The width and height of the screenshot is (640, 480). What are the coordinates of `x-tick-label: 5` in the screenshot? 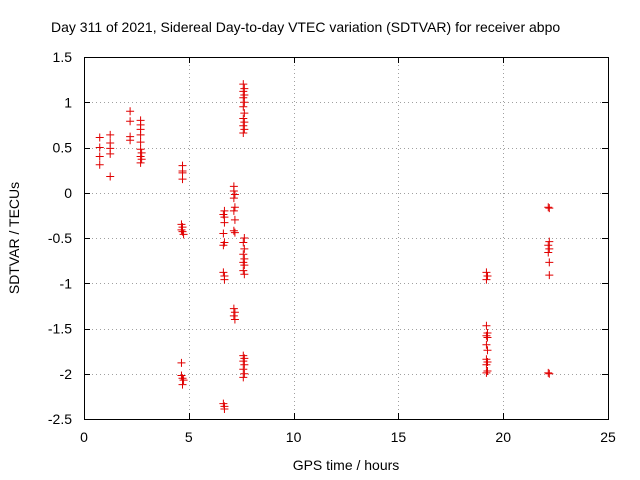 It's located at (189, 437).